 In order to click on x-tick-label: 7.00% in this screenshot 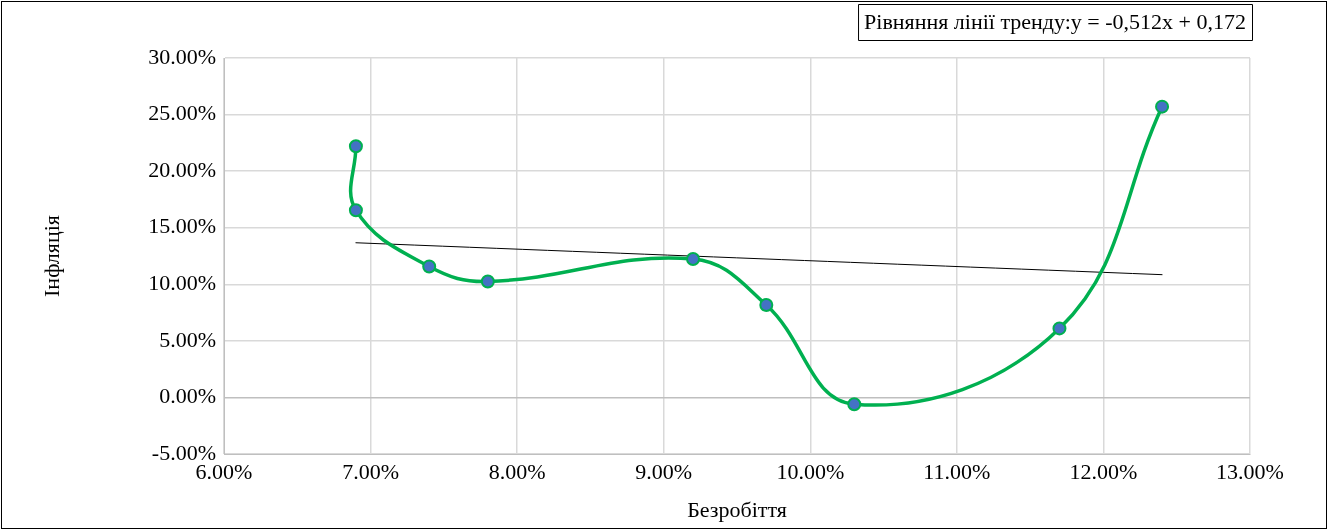, I will do `click(370, 471)`.